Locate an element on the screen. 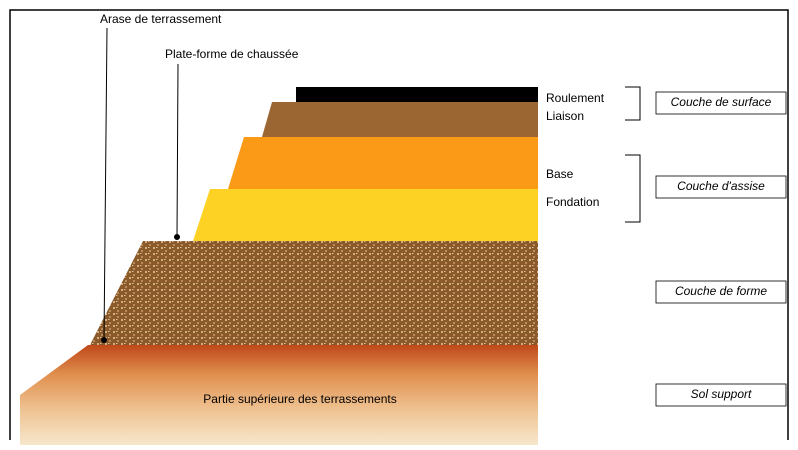  group-label: Couche de surface is located at coordinates (721, 102).